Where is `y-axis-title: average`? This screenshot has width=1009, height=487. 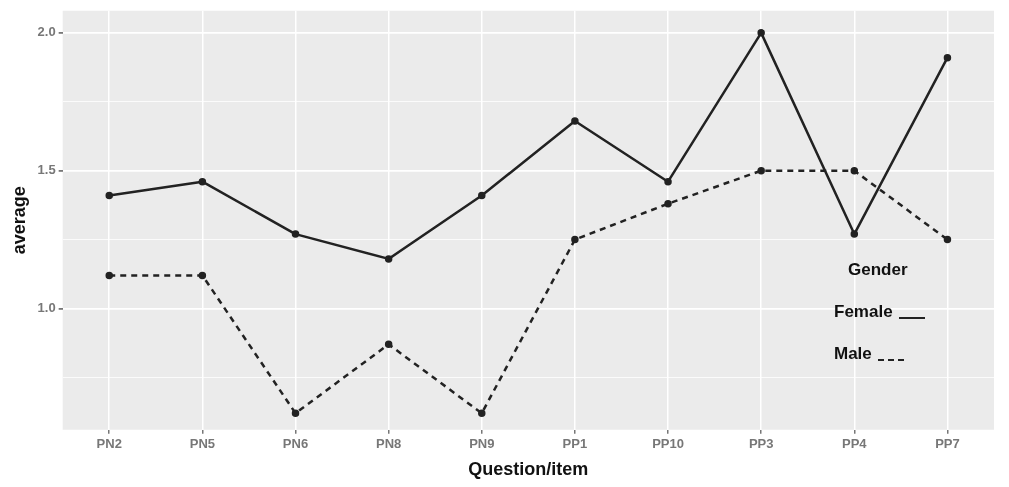
y-axis-title: average is located at coordinates (18, 220).